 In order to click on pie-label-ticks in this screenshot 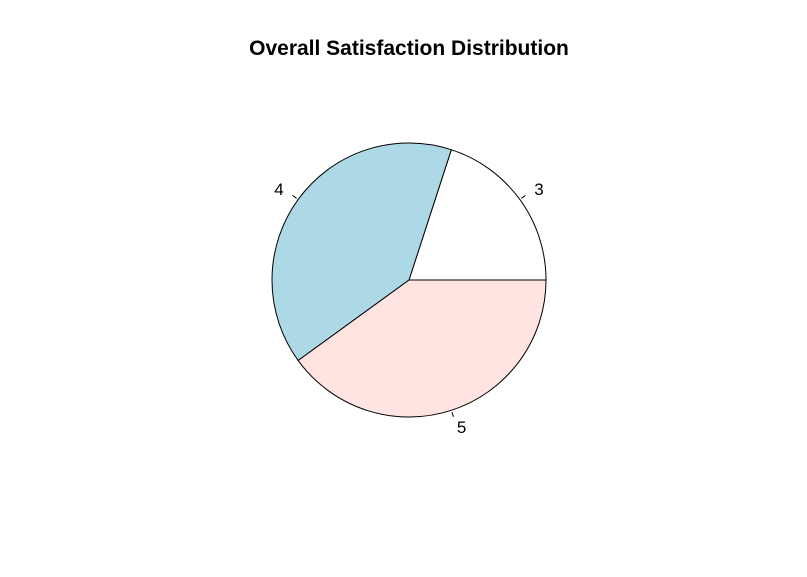, I will do `click(409, 306)`.